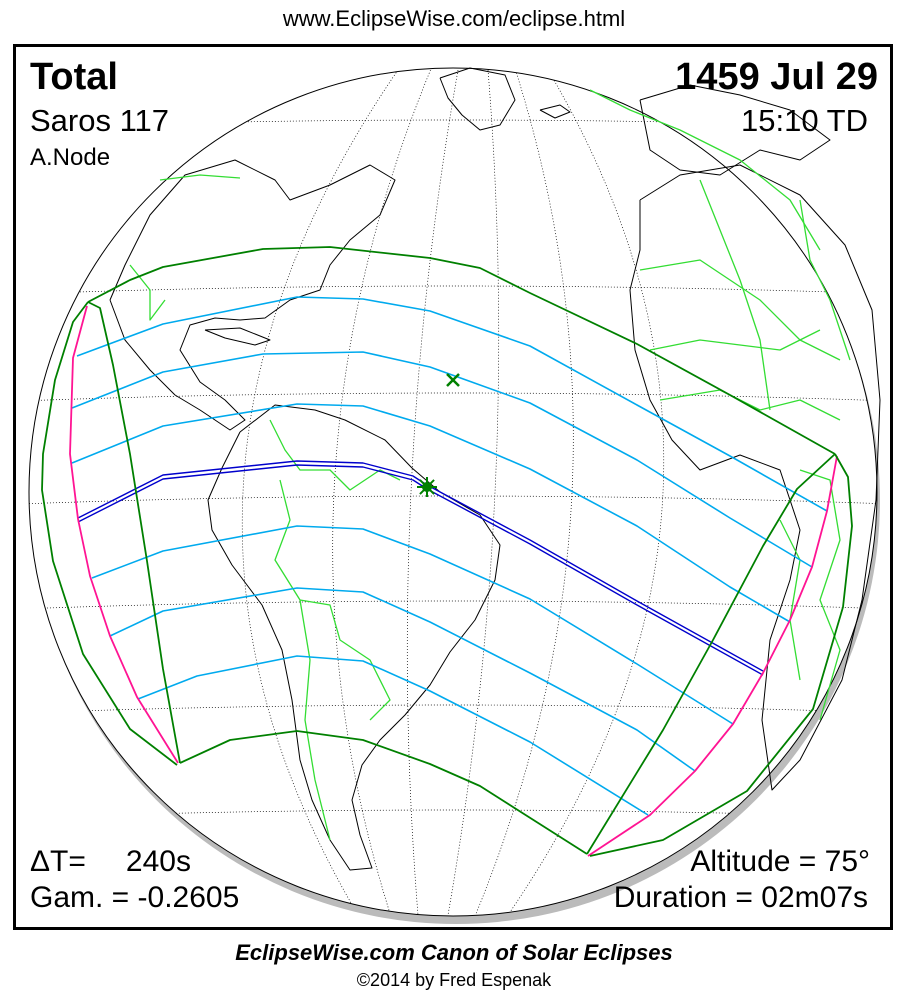 The height and width of the screenshot is (1004, 908). I want to click on source-url: www.EclipseWise.com/eclipse.html, so click(454, 18).